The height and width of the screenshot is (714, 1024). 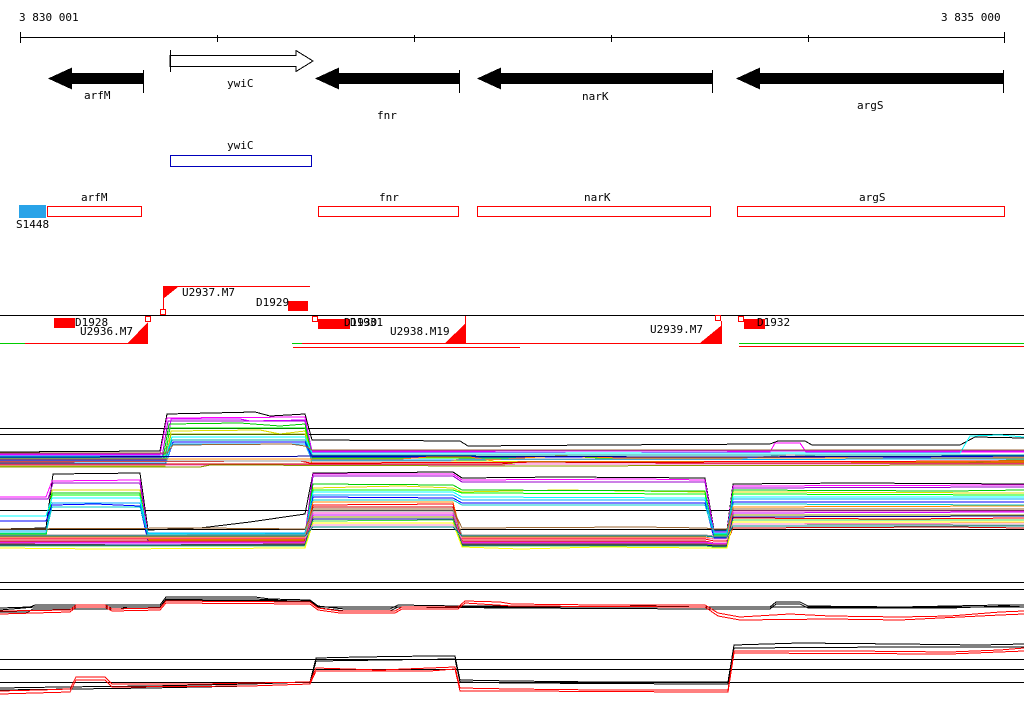 I want to click on gene-arrow-label-arfM: arfM, so click(x=97, y=95).